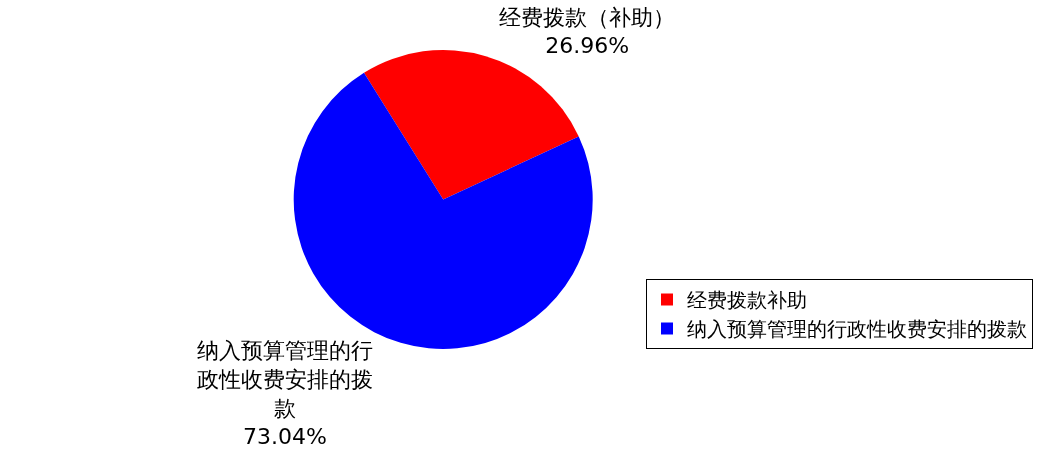  Describe the element at coordinates (747, 300) in the screenshot. I see `legend-label: 经费拨款补助` at that location.